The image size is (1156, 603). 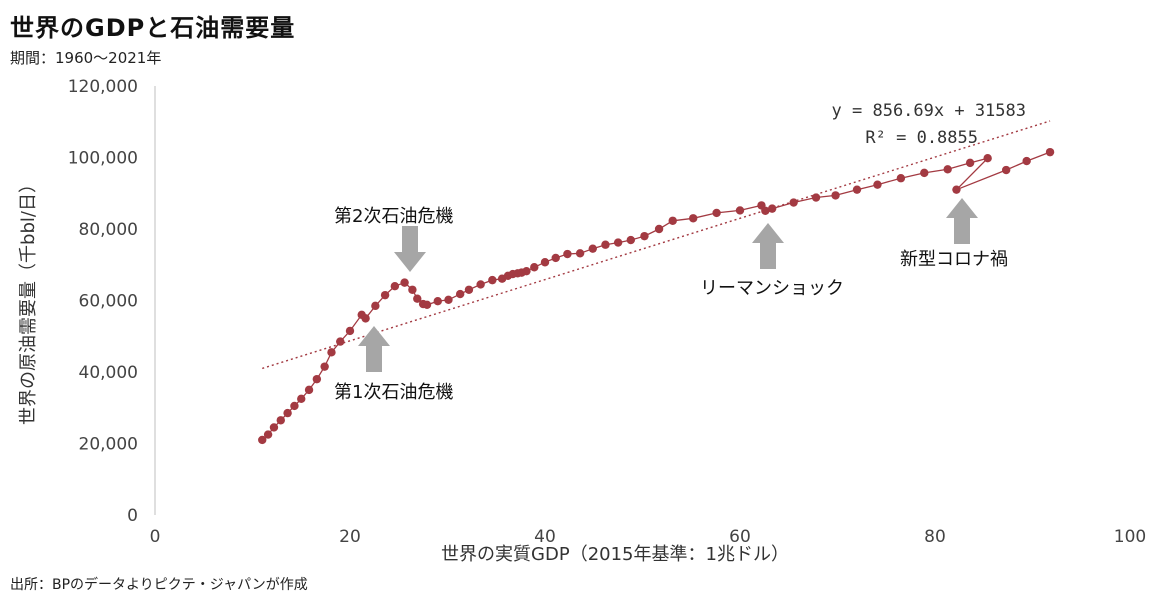 What do you see at coordinates (159, 585) in the screenshot?
I see `source-note: 出所：BPのデータよりピクテ・ジャパンが作成` at bounding box center [159, 585].